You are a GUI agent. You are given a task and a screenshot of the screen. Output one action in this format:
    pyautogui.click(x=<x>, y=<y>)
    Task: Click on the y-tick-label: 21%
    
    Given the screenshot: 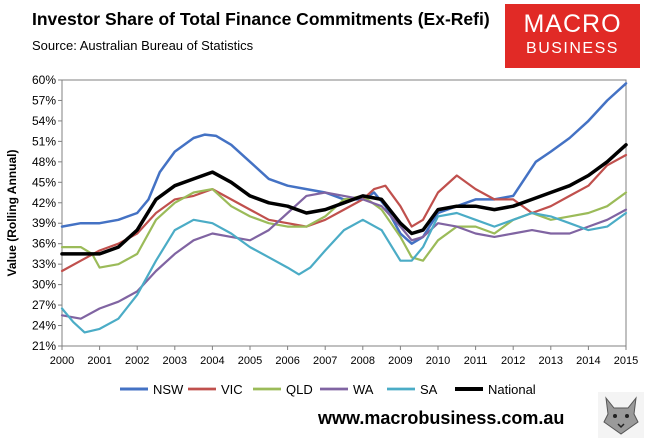 What is the action you would take?
    pyautogui.click(x=44, y=346)
    